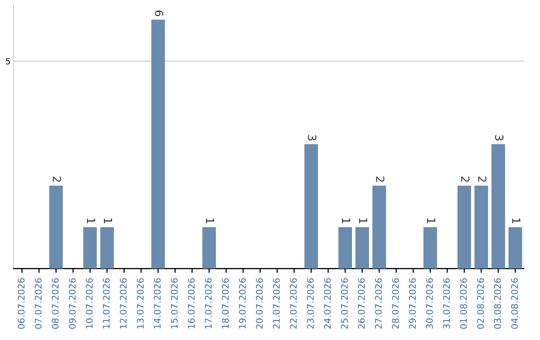 The height and width of the screenshot is (340, 540). I want to click on y-tick-label: 5, so click(8, 61).